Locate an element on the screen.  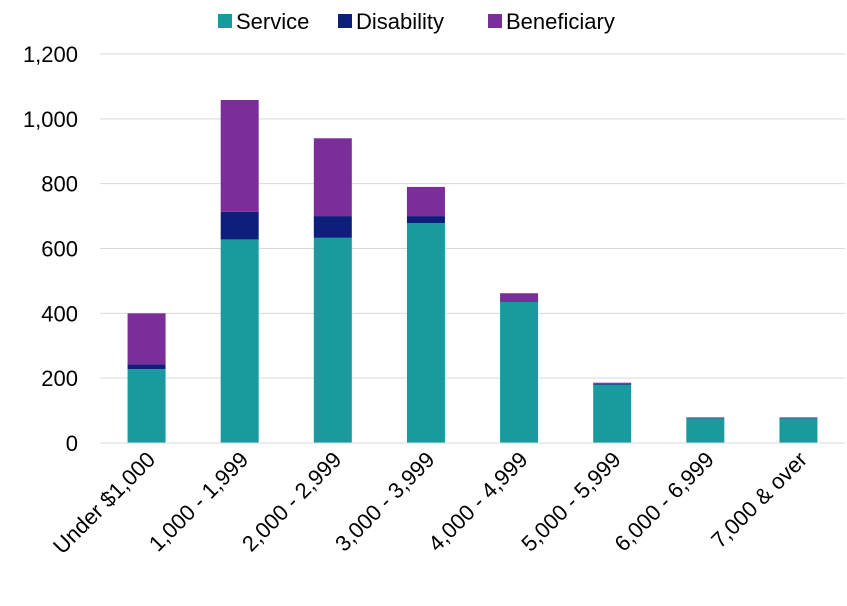
bar-service-7-000-over is located at coordinates (798, 430).